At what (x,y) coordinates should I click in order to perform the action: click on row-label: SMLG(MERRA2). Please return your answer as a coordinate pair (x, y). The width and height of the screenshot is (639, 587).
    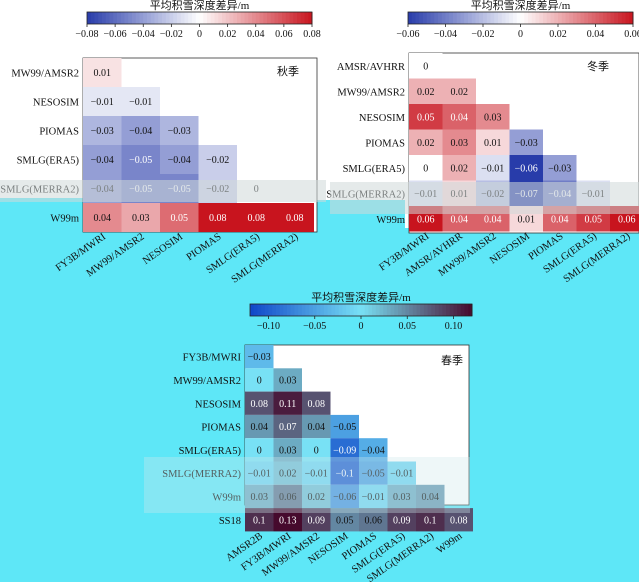
    Looking at the image, I should click on (201, 474).